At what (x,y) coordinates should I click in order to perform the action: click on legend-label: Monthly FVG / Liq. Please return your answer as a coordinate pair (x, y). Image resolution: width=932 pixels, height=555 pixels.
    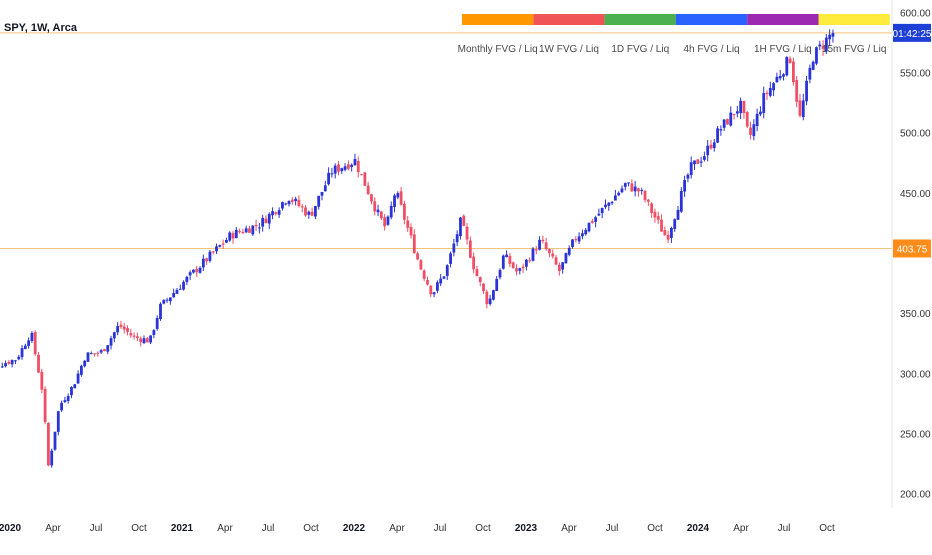
    Looking at the image, I should click on (498, 49).